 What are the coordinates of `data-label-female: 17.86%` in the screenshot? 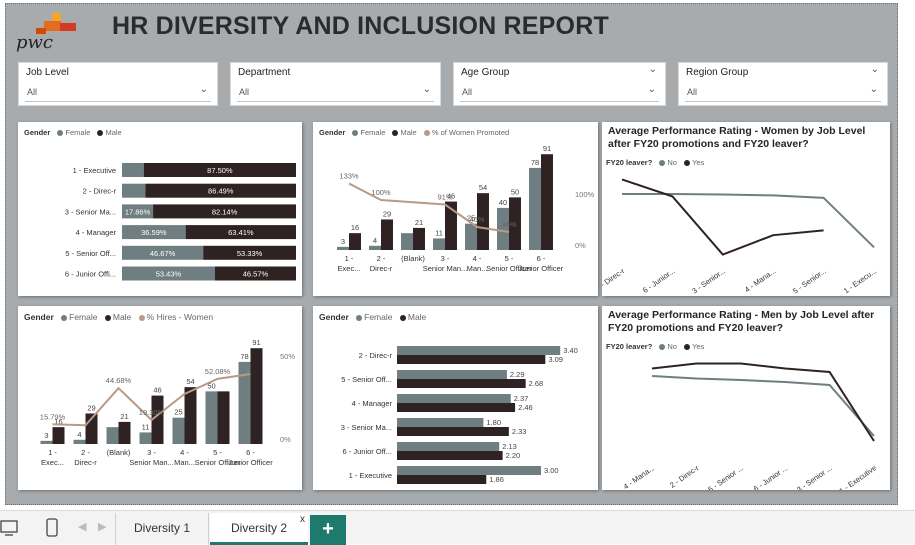 It's located at (138, 211).